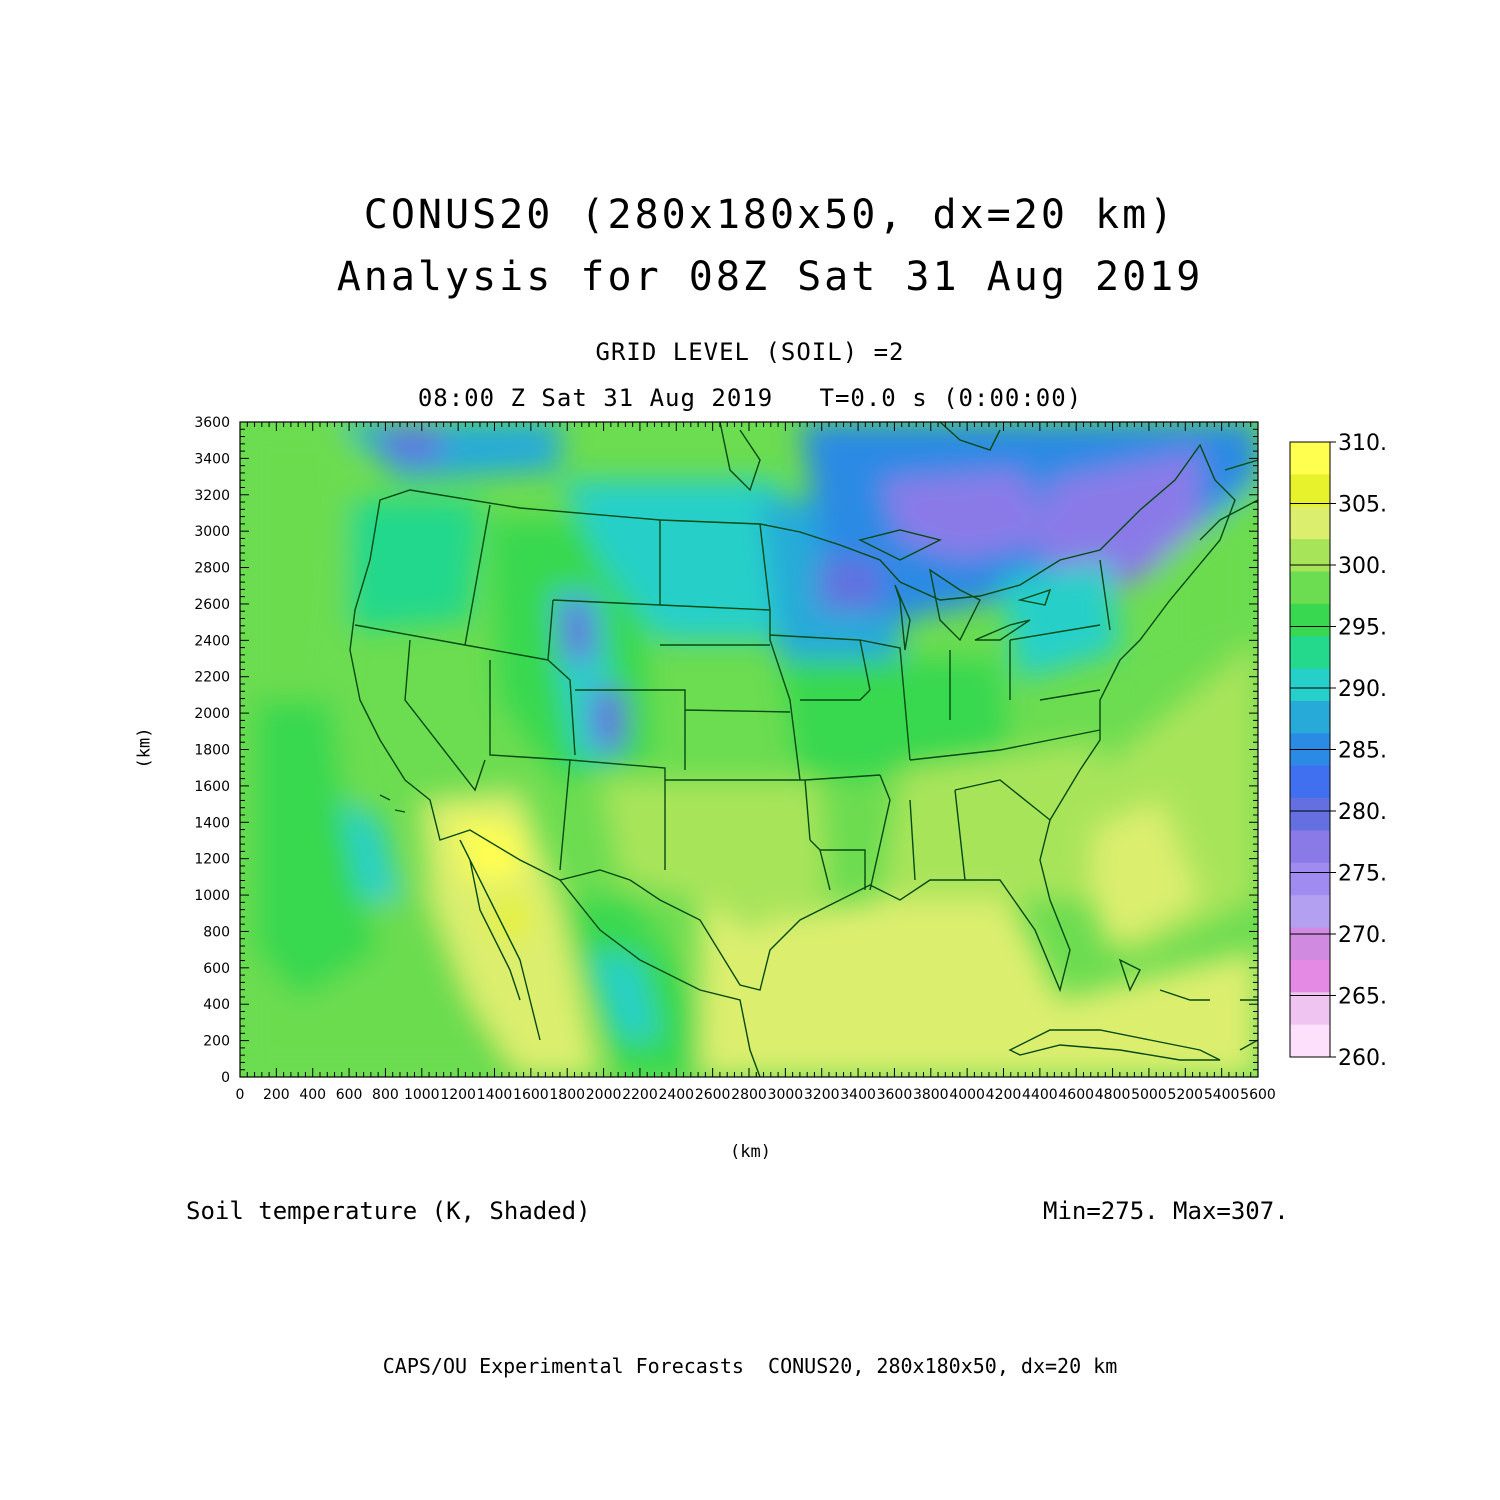 Image resolution: width=1500 pixels, height=1500 pixels. I want to click on colorbar-label: 295., so click(1362, 628).